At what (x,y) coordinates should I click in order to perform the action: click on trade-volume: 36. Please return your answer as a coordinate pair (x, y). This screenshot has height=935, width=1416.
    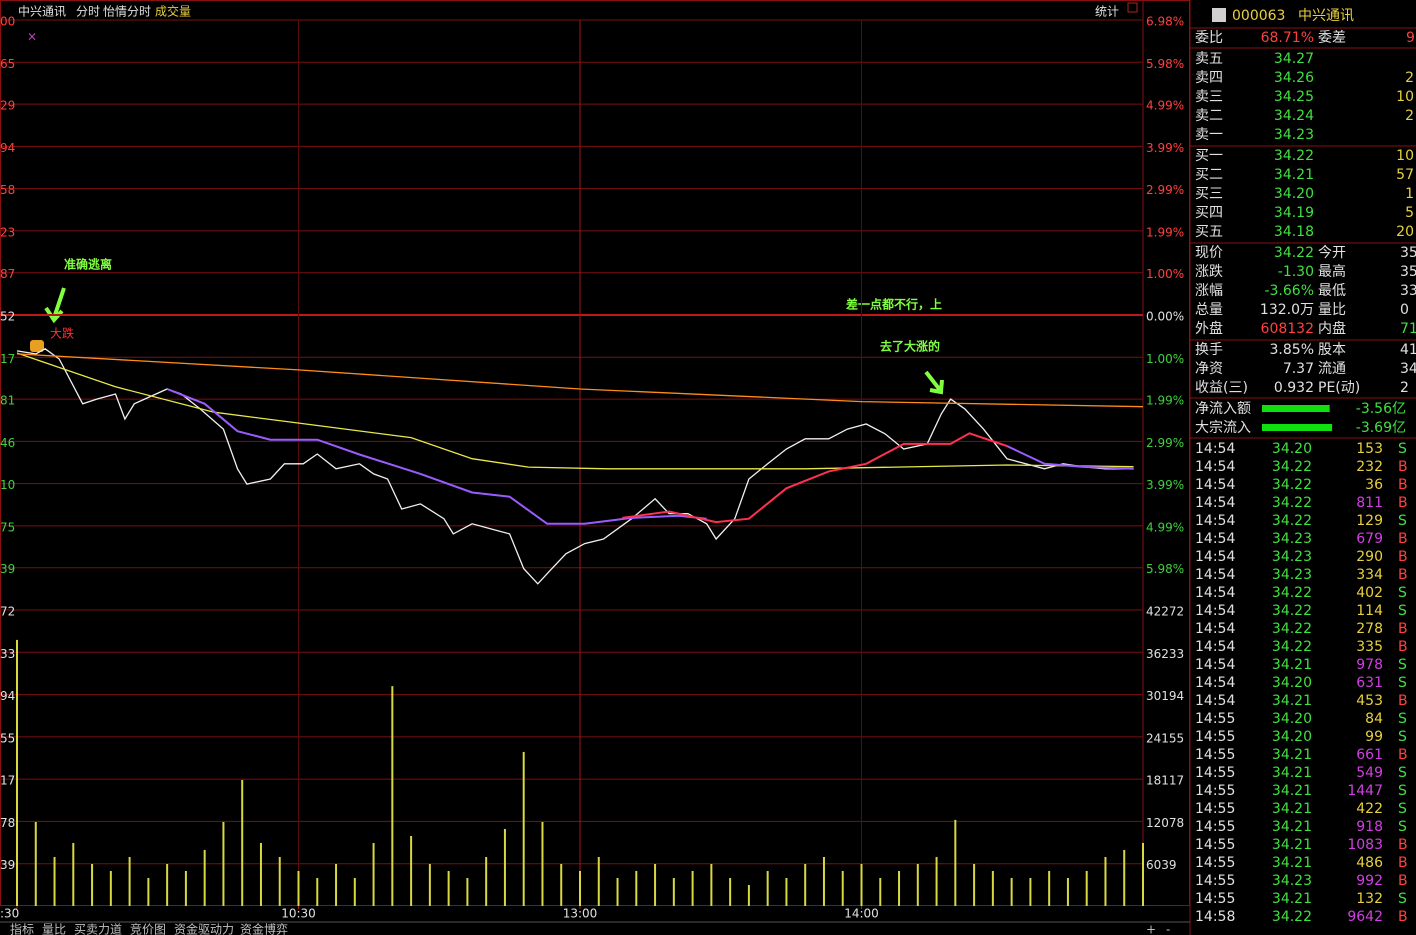
    Looking at the image, I should click on (1374, 485).